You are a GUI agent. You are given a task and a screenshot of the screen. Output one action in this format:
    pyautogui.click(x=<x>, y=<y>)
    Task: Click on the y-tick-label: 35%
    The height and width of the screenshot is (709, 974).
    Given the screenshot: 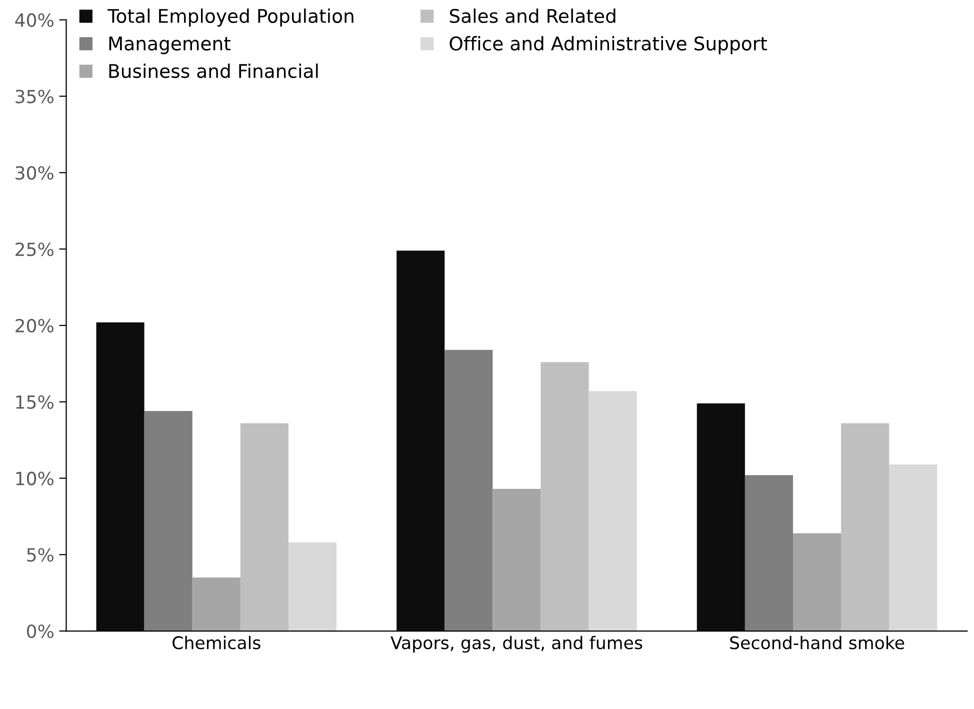 What is the action you would take?
    pyautogui.click(x=35, y=97)
    